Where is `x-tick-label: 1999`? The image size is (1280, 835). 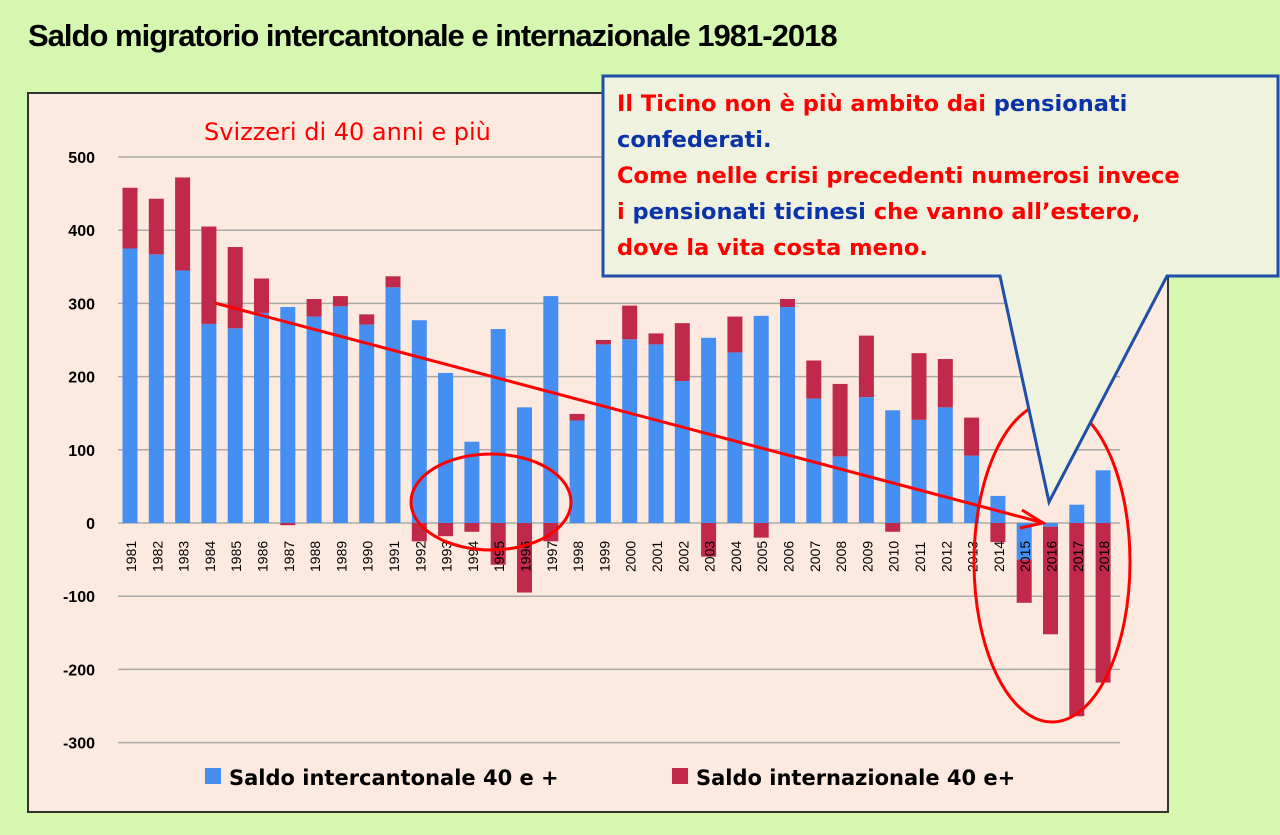 x-tick-label: 1999 is located at coordinates (604, 556).